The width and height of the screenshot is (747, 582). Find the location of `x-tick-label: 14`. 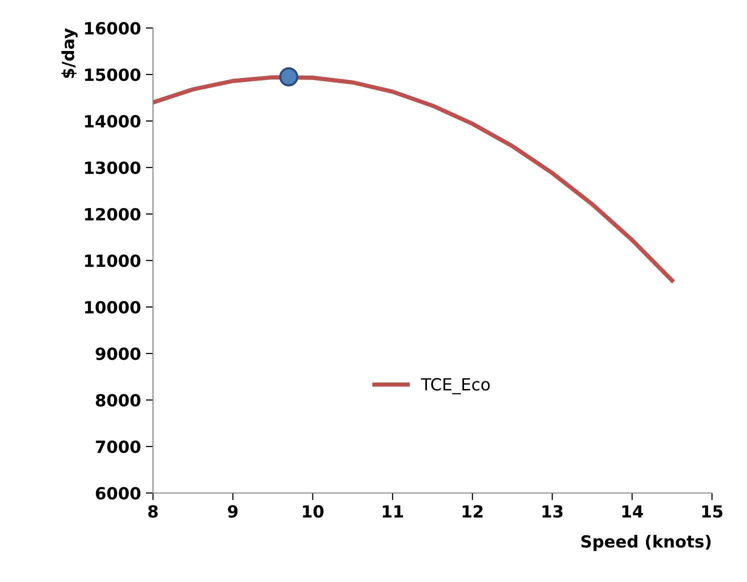

x-tick-label: 14 is located at coordinates (632, 511).